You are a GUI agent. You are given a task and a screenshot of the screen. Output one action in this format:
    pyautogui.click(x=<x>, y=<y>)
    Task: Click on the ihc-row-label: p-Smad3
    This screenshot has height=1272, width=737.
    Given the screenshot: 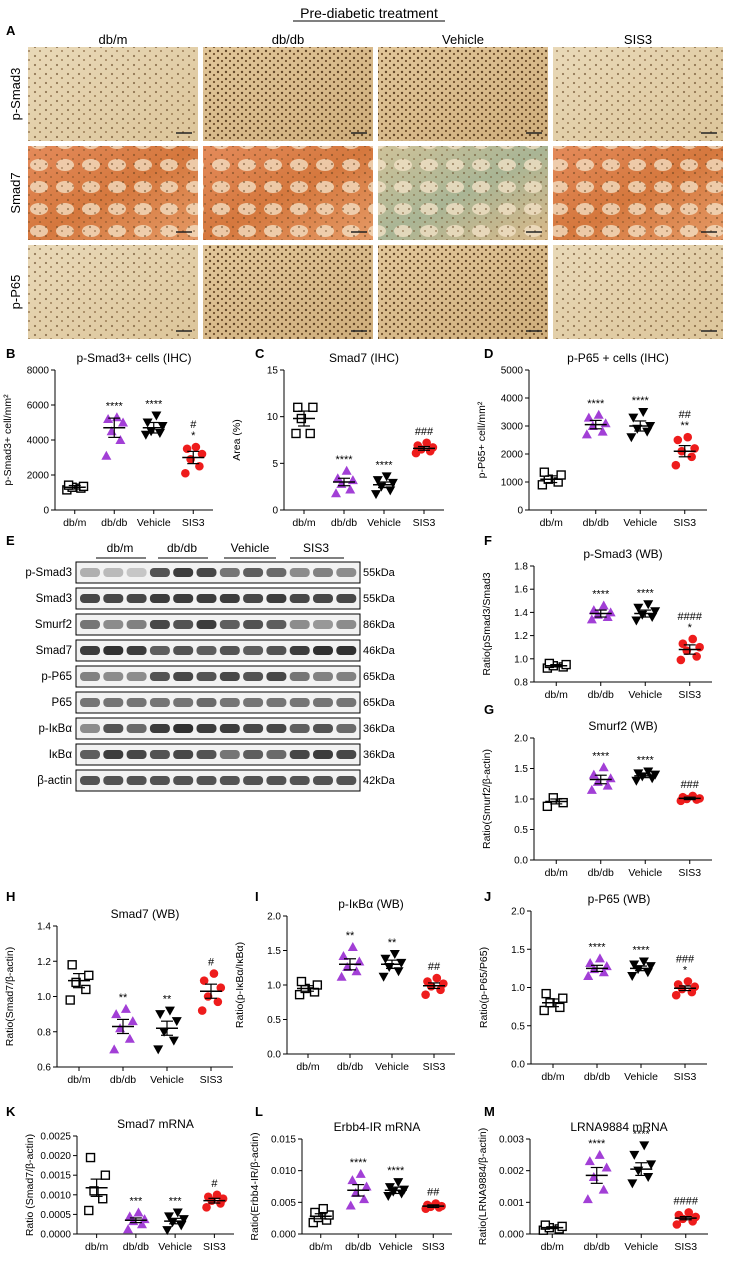 What is the action you would take?
    pyautogui.click(x=15, y=94)
    